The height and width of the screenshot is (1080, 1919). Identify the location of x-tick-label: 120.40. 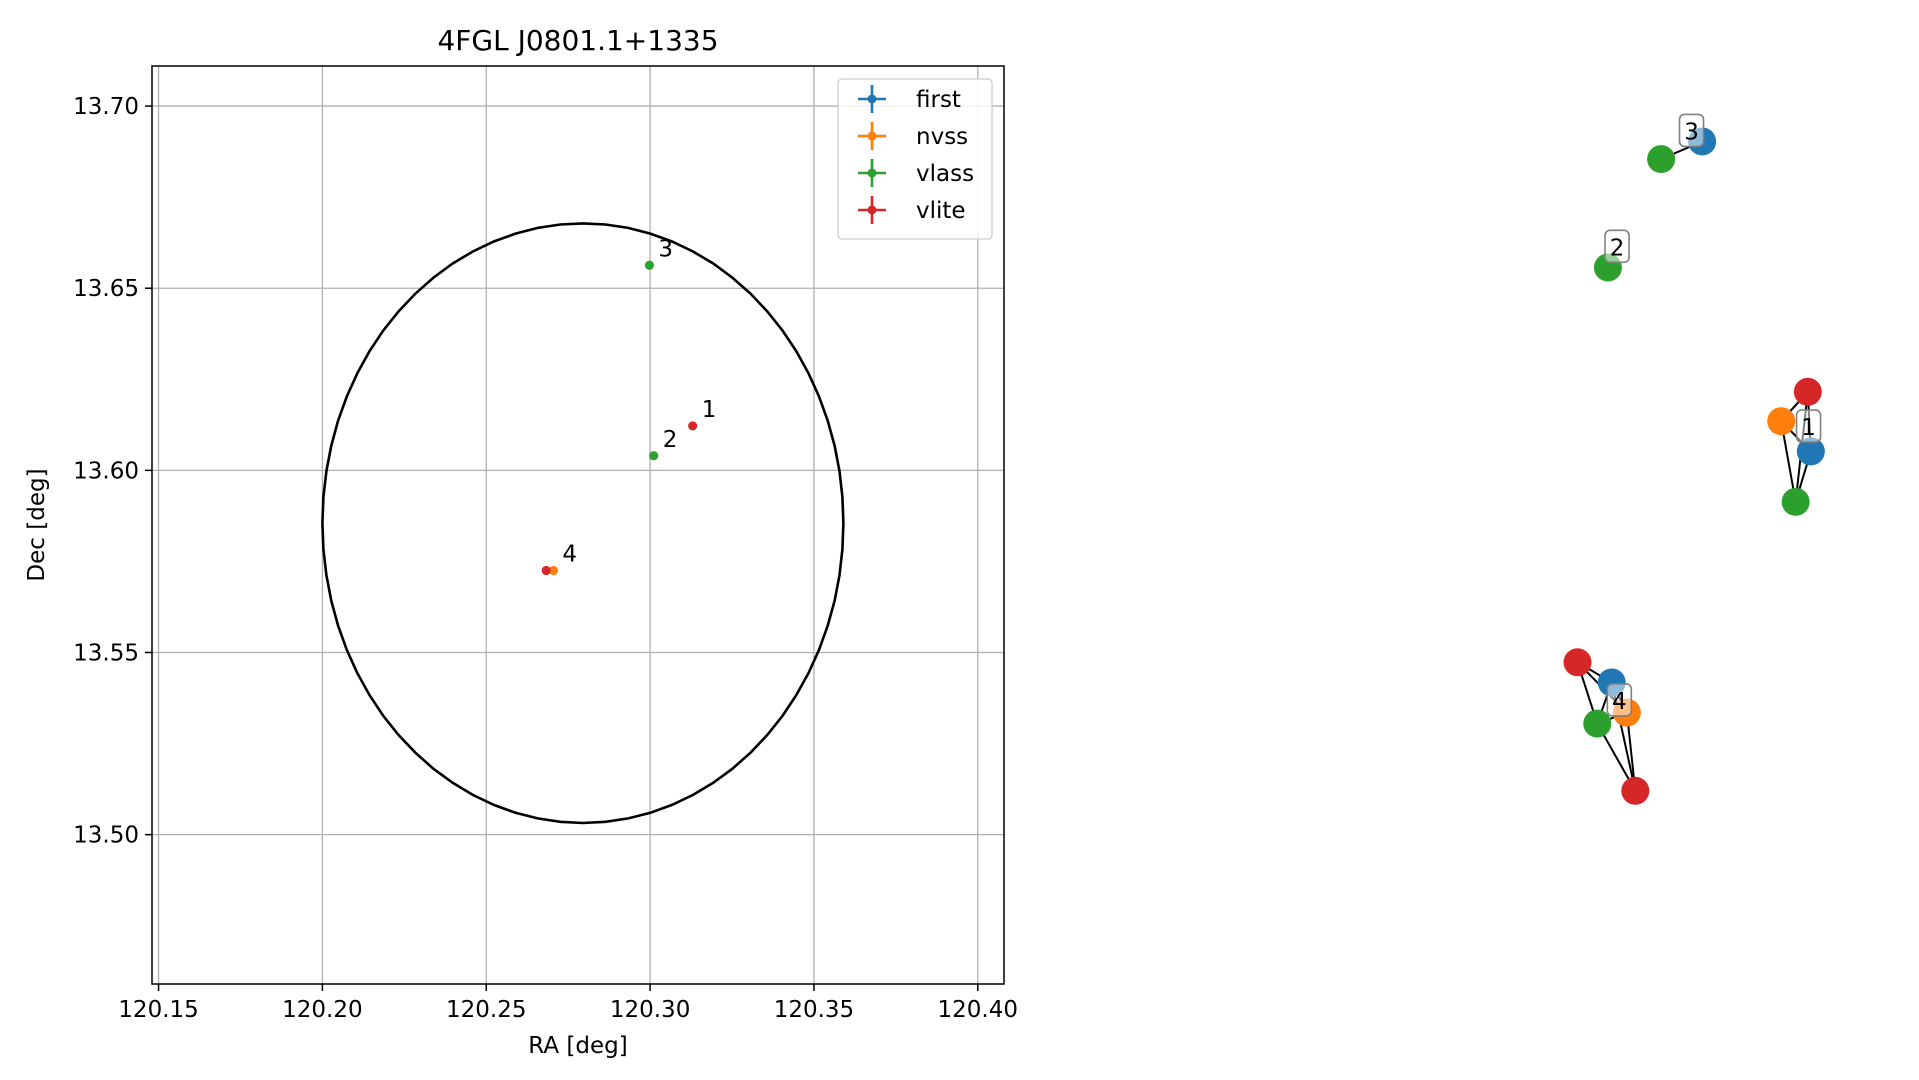
(978, 1010).